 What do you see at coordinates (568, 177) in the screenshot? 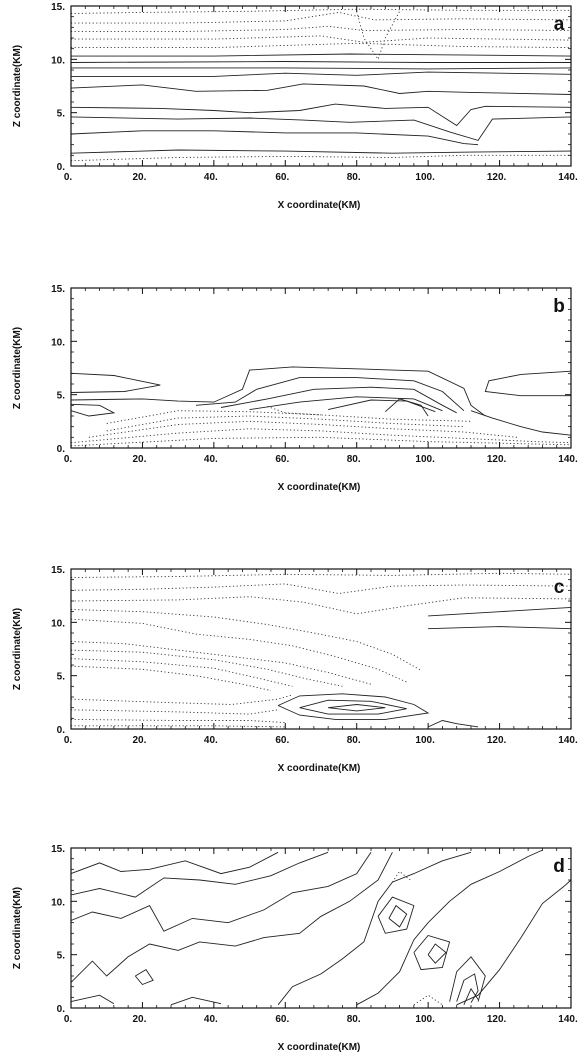
I see `x-tick-label: 140.` at bounding box center [568, 177].